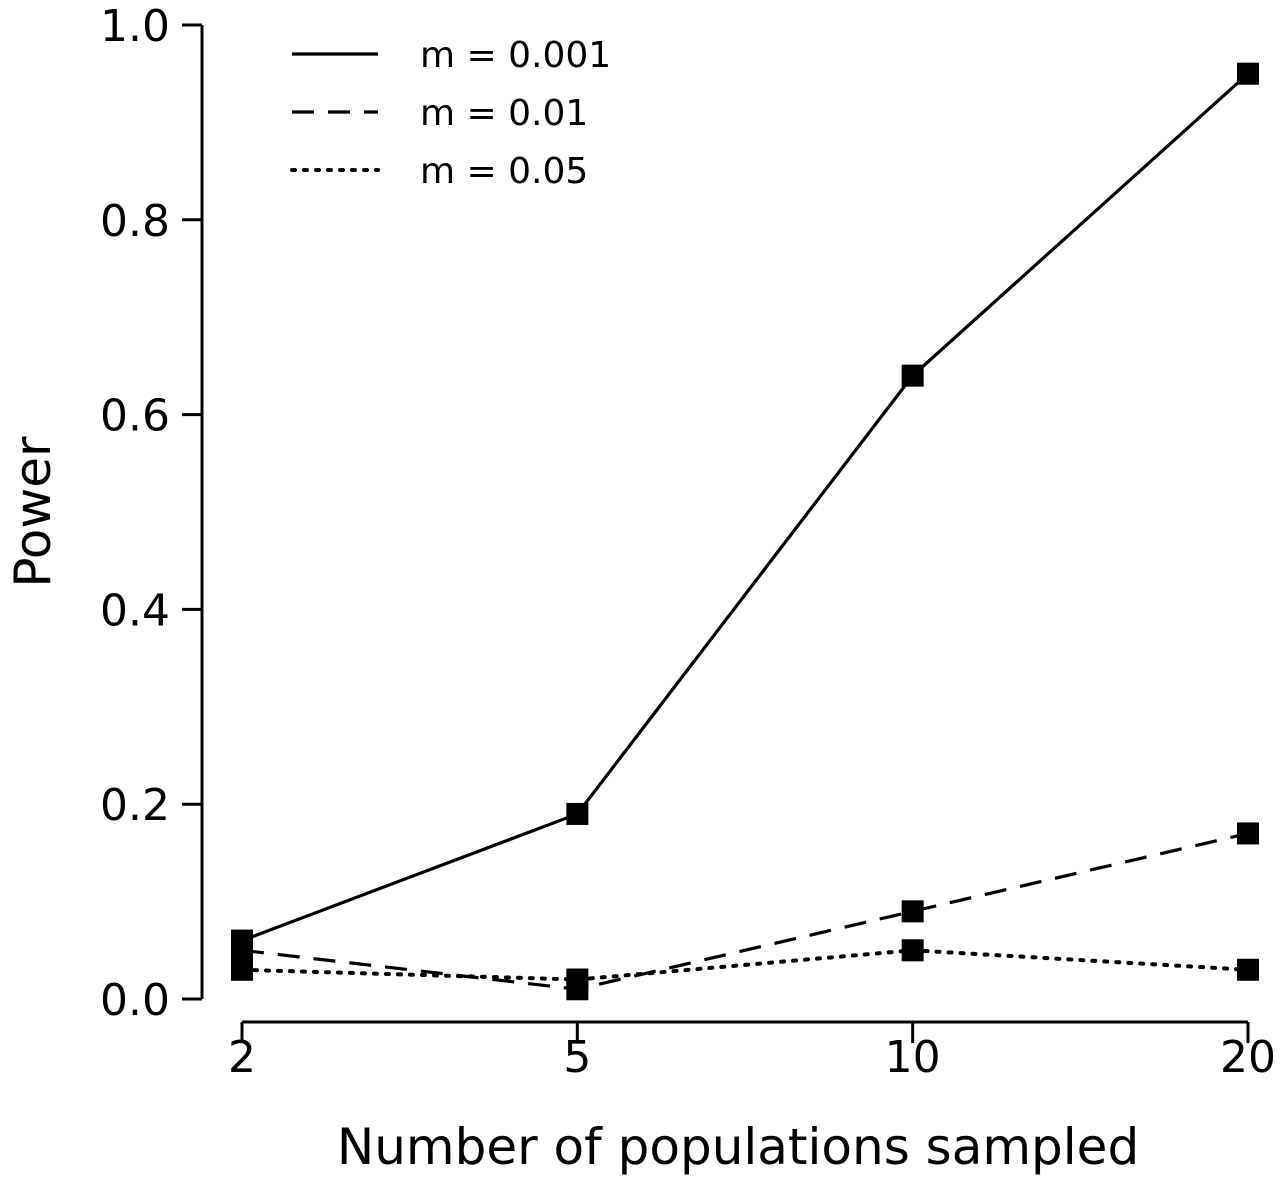  I want to click on y-axis-title: Power, so click(33, 512).